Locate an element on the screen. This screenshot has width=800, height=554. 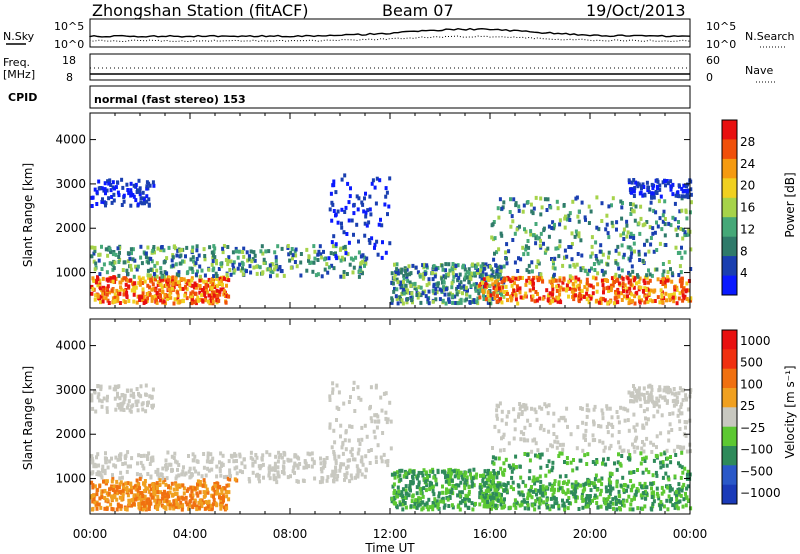
colorbar-swatch is located at coordinates (729, 475).